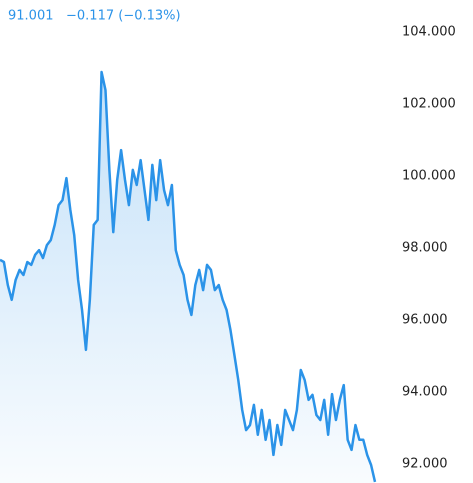  What do you see at coordinates (429, 175) in the screenshot?
I see `y-tick-label: 100.000` at bounding box center [429, 175].